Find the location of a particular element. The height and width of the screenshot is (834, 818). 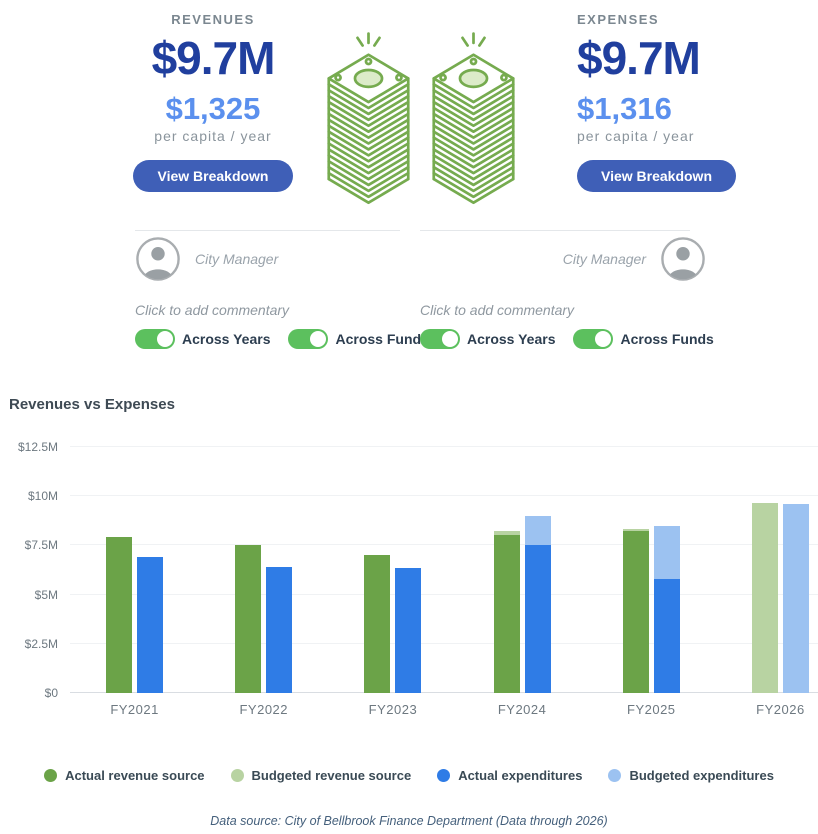

money-stacks is located at coordinates (421, 119).